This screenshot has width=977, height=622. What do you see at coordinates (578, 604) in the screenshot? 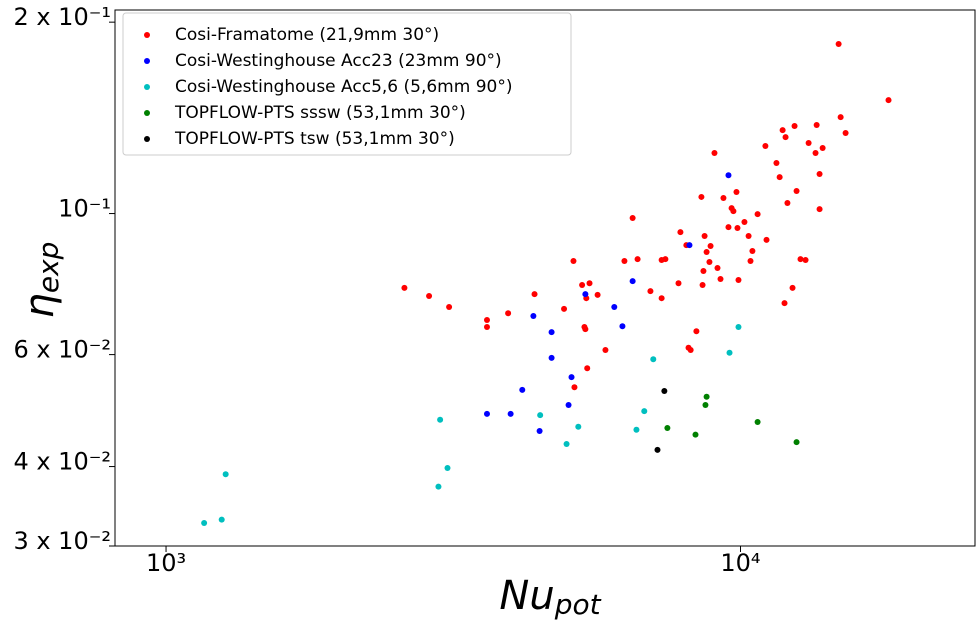
I see `x-label-sub: pot` at bounding box center [578, 604].